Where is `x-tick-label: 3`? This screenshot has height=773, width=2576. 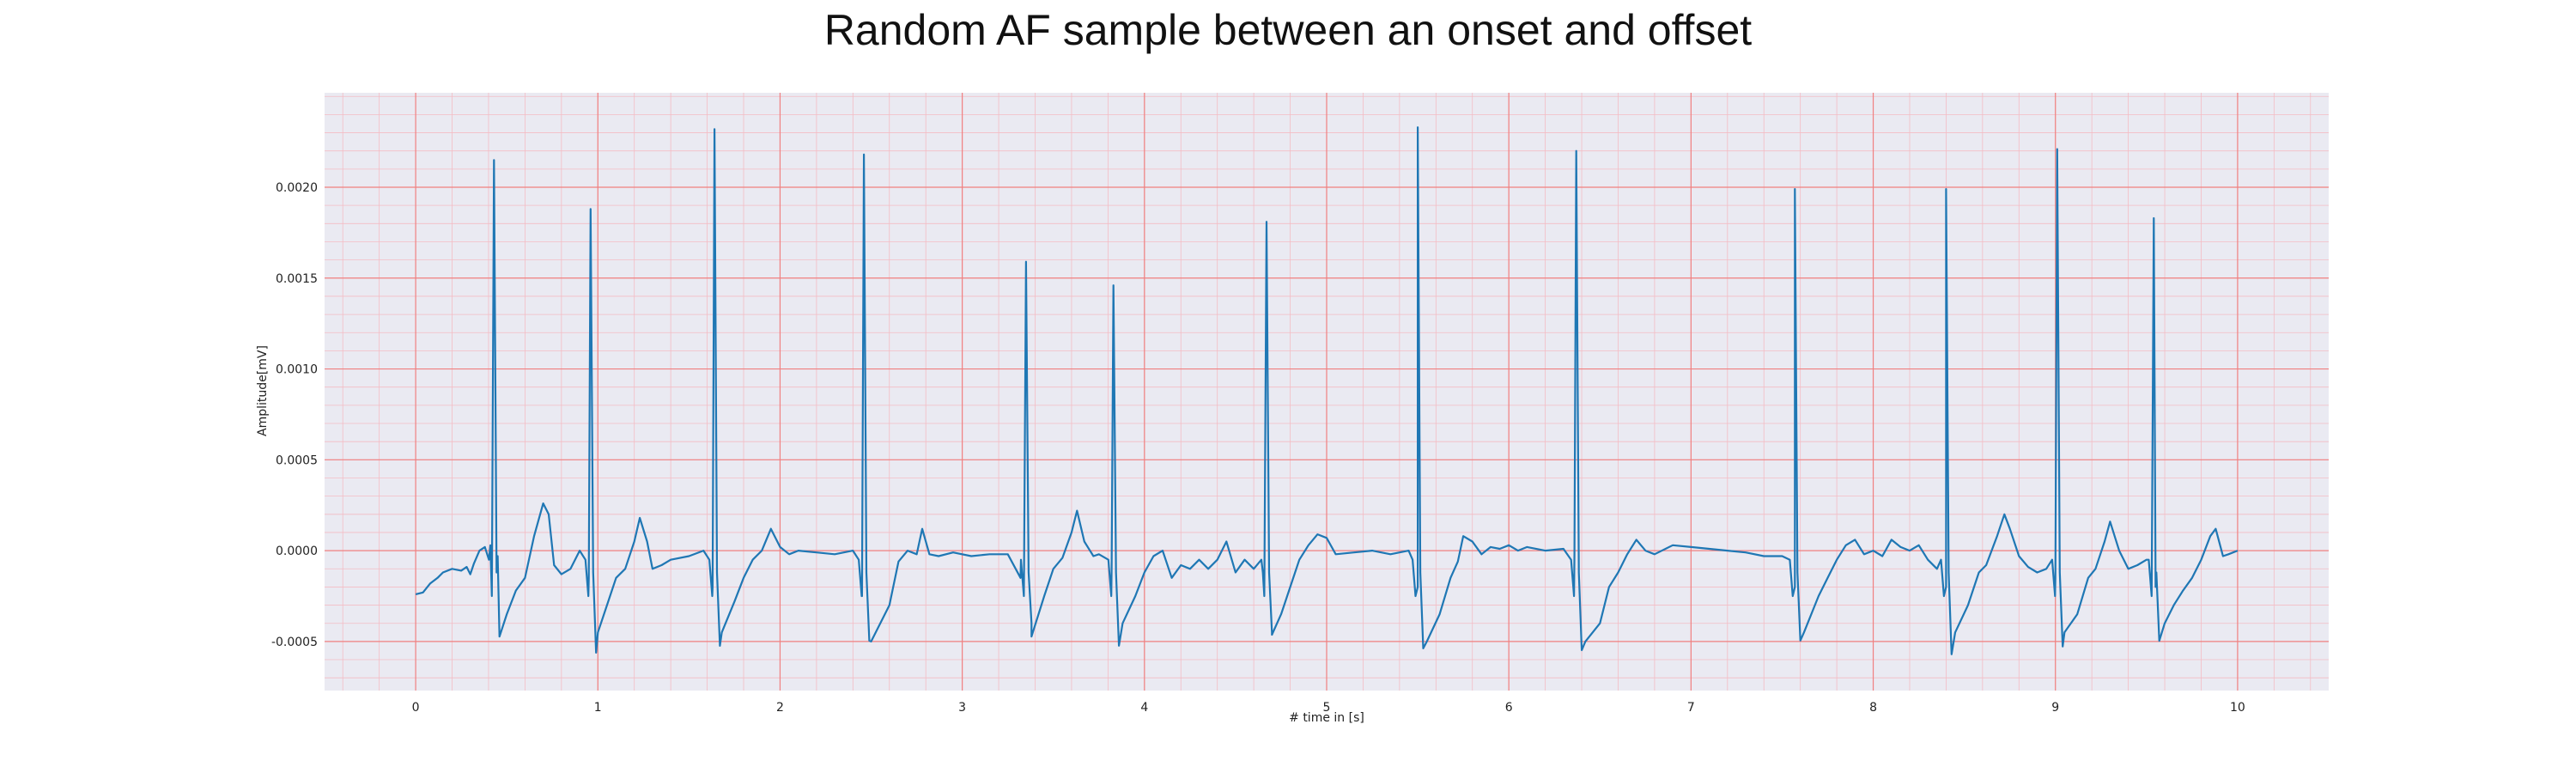 x-tick-label: 3 is located at coordinates (962, 708).